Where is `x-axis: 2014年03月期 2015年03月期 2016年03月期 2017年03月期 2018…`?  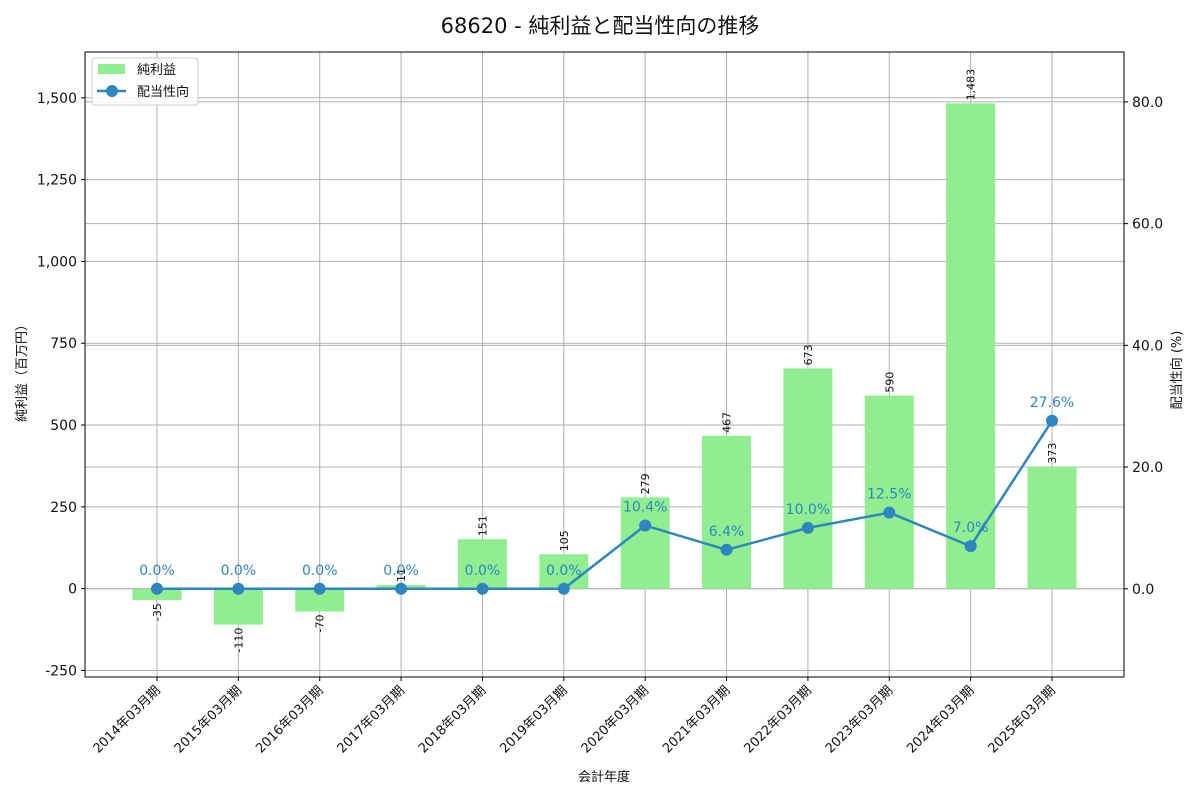
x-axis: 2014年03月期 2015年03月期 2016年03月期 2017年03月期 2018… is located at coordinates (575, 717).